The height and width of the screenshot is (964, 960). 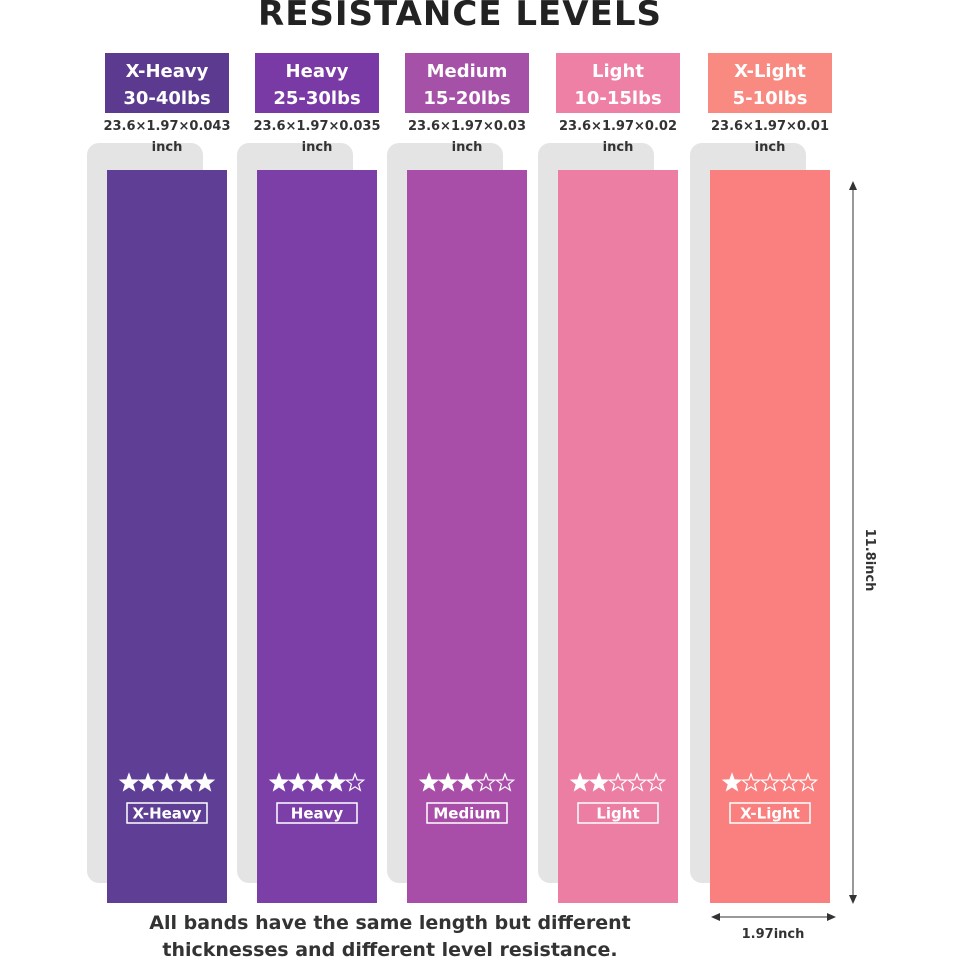 What do you see at coordinates (769, 137) in the screenshot?
I see `band-size: 23.6×1.97×0.01 inch` at bounding box center [769, 137].